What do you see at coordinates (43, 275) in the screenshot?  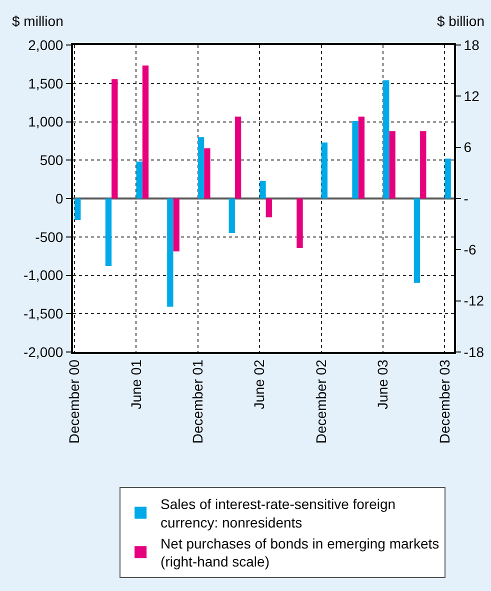 I see `y-tick-label: -1,000` at bounding box center [43, 275].